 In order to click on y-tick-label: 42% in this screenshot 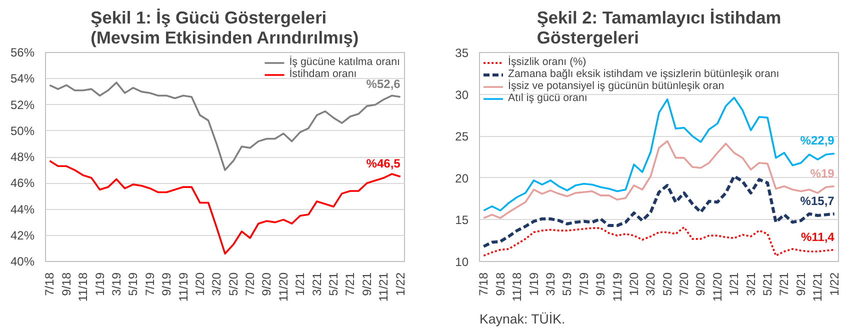, I will do `click(22, 235)`.